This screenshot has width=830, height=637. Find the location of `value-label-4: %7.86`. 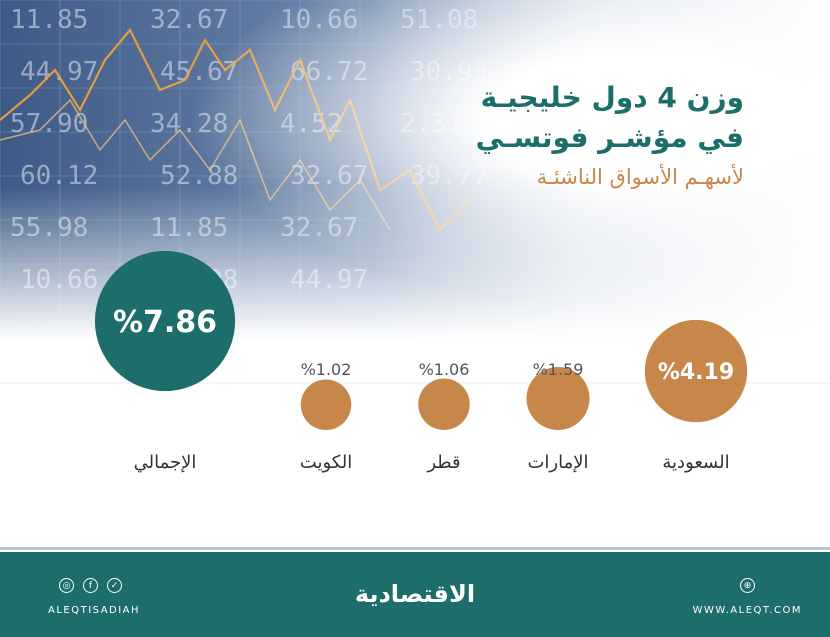

value-label-4: %7.86 is located at coordinates (165, 322).